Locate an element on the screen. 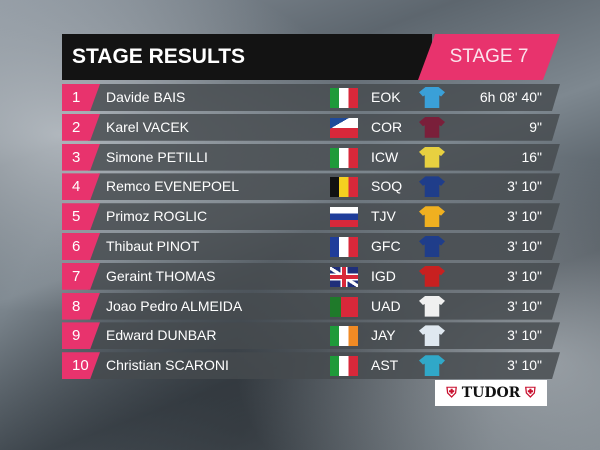 Image resolution: width=600 pixels, height=450 pixels. rider-name: Joao Pedro ALMEIDA is located at coordinates (174, 305).